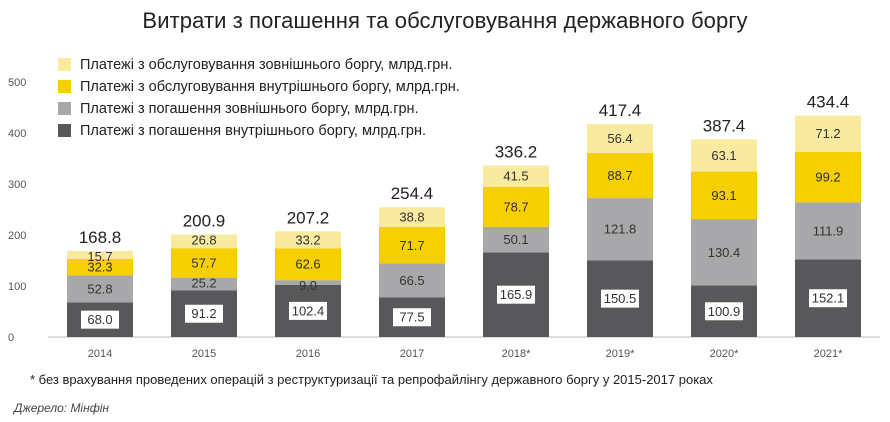 The height and width of the screenshot is (422, 890). I want to click on data-label: 93.1, so click(723, 195).